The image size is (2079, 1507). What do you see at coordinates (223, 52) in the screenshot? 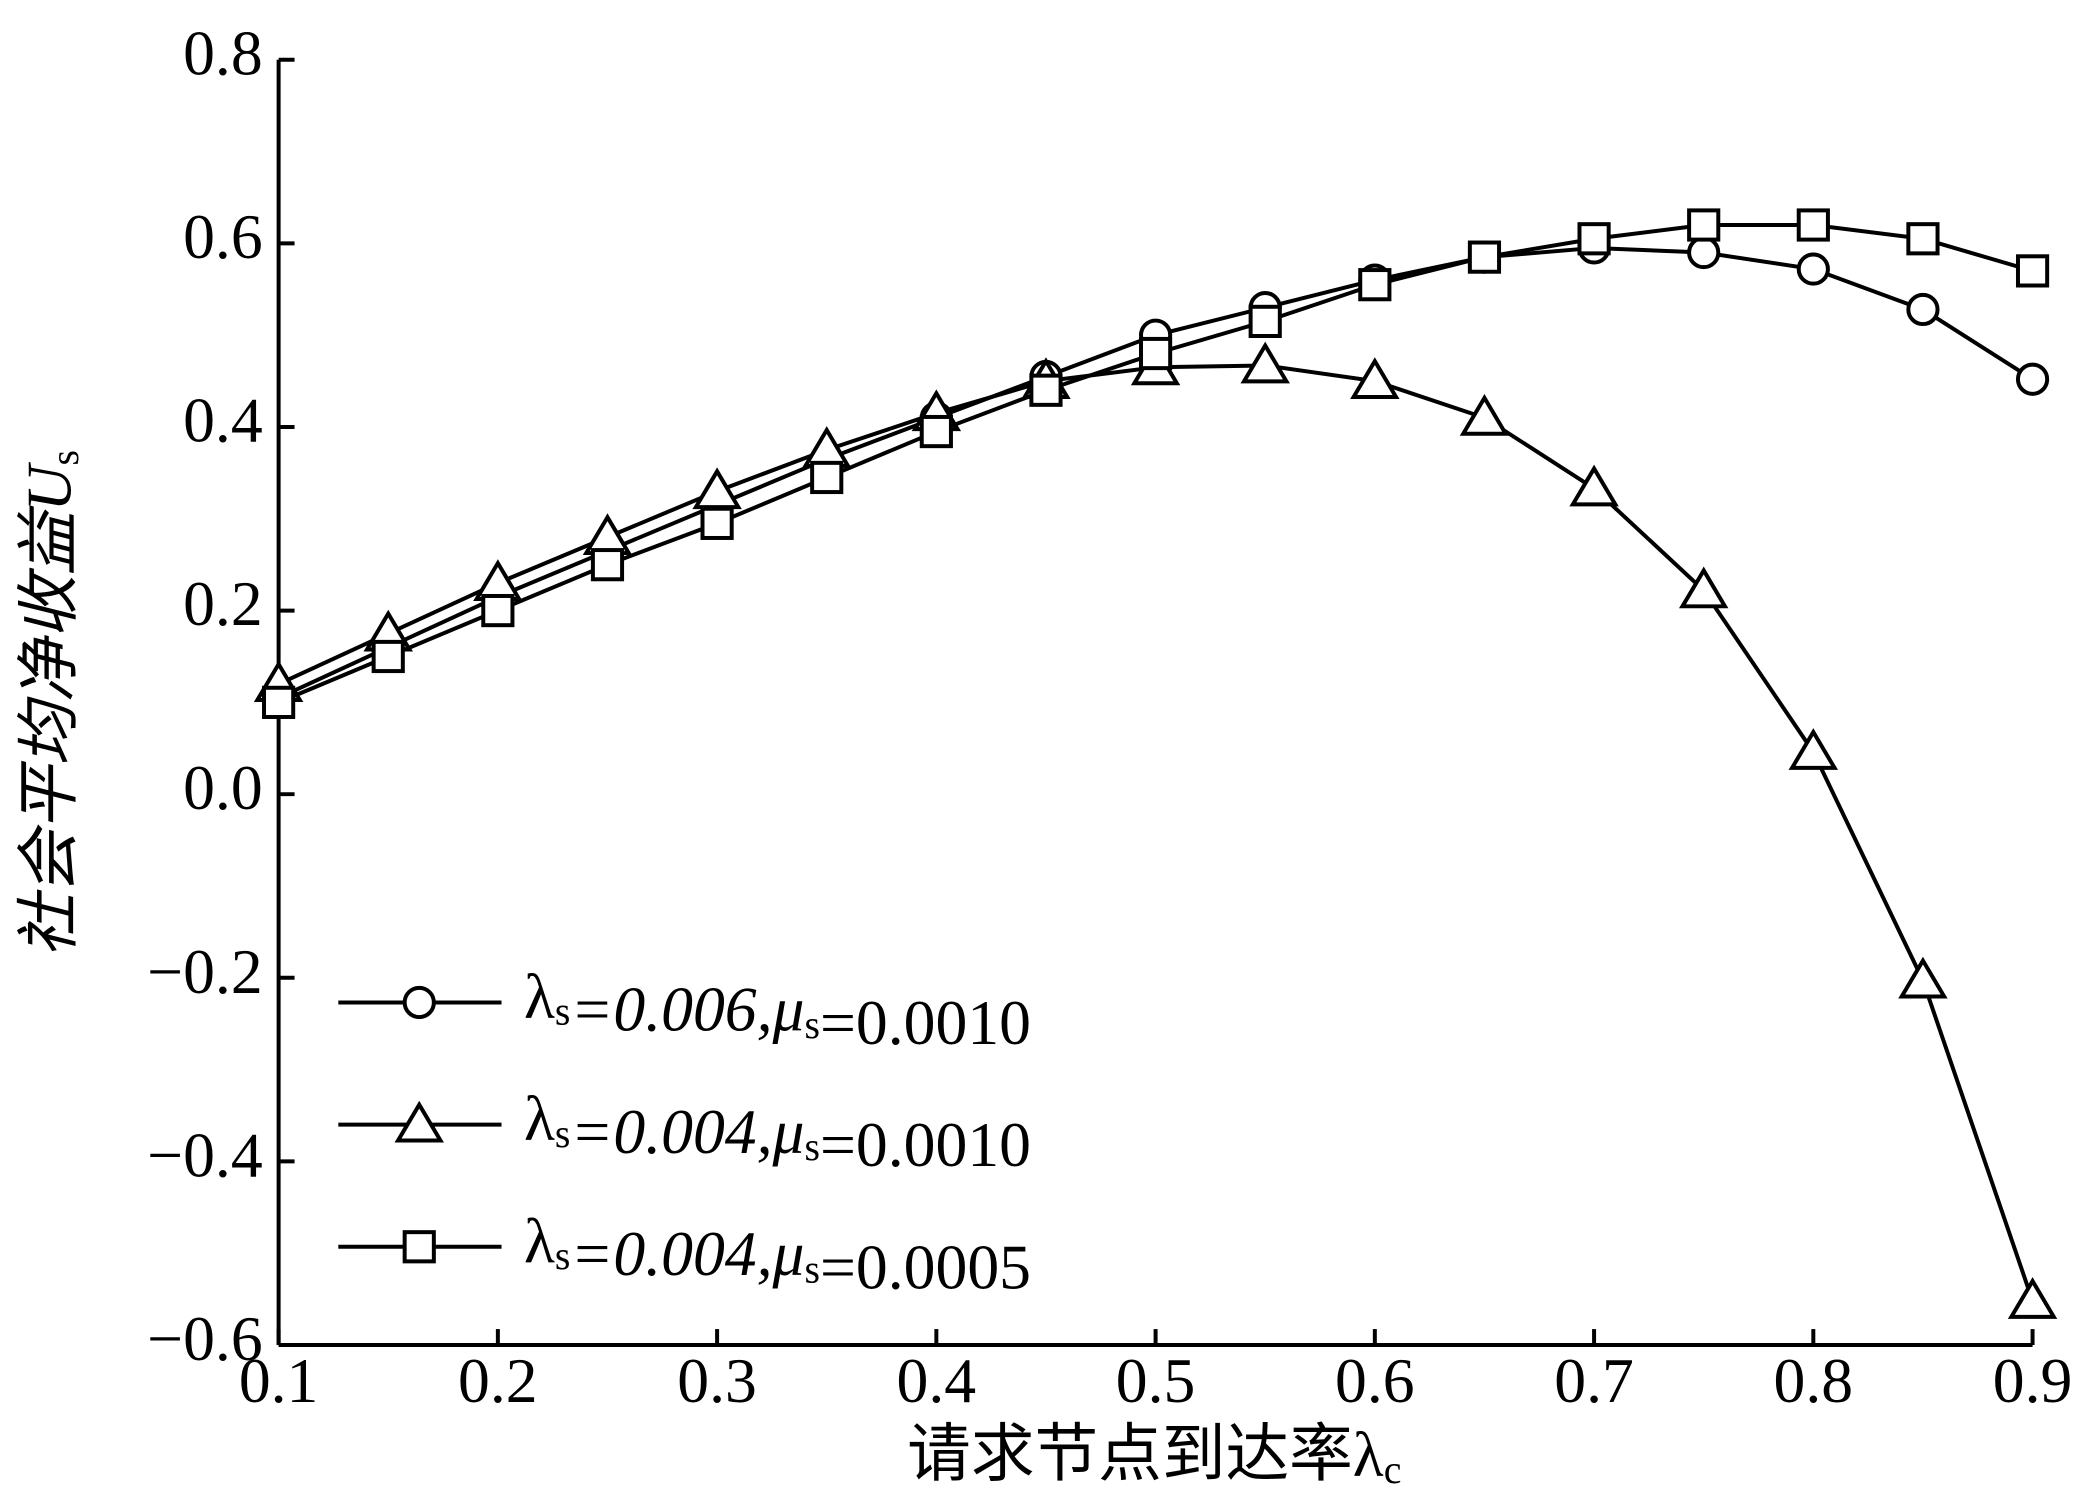
I see `y-tick-label: 0.8` at bounding box center [223, 52].